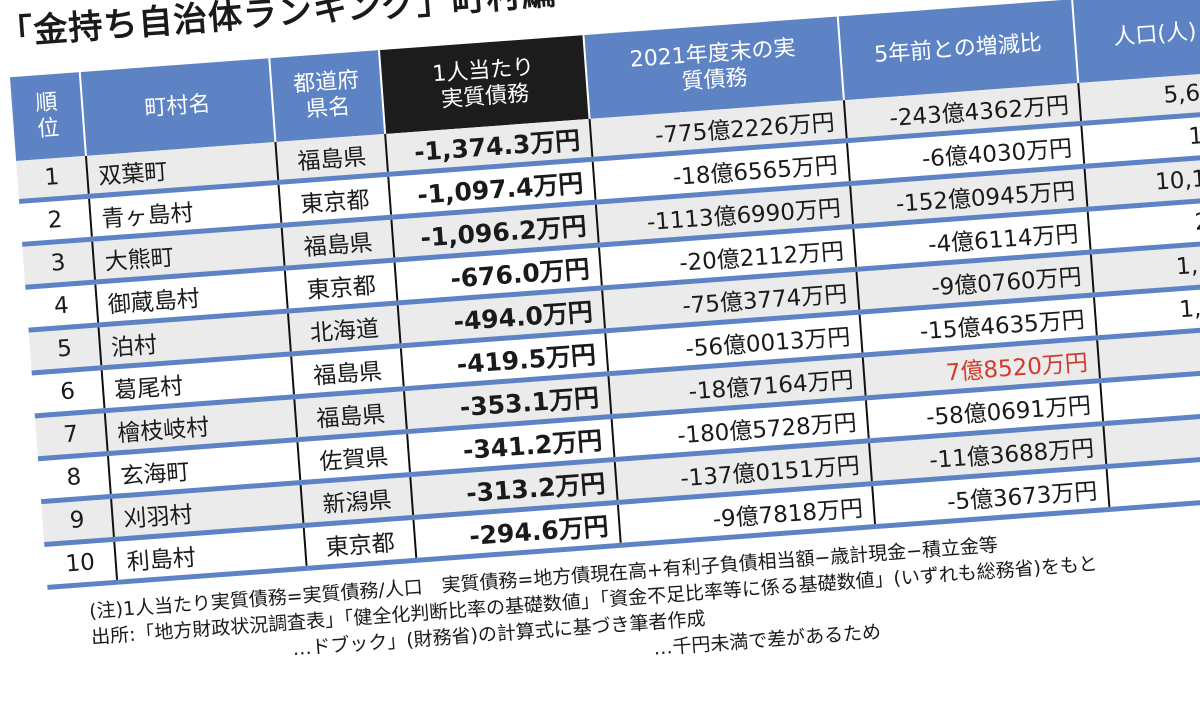  I want to click on rank-cell: 4, so click(62, 306).